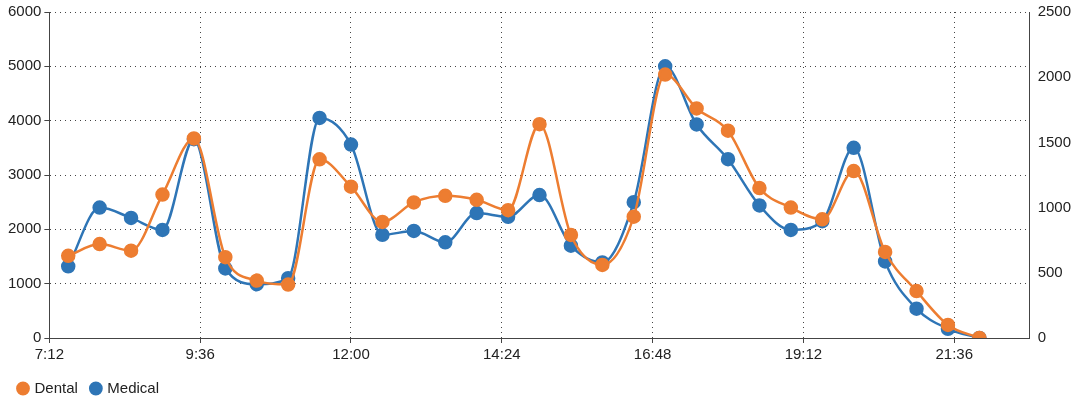  I want to click on x-tick-label: 19:12, so click(803, 354).